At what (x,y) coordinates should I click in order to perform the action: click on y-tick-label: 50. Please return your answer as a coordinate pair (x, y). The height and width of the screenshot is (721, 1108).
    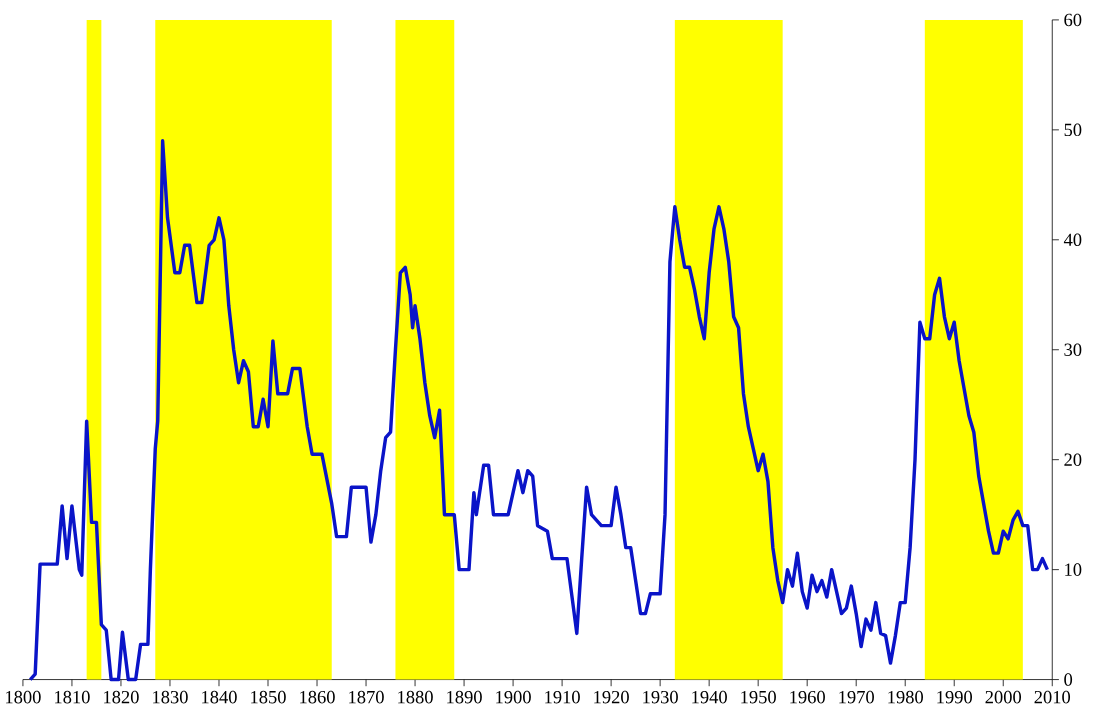
    Looking at the image, I should click on (1073, 130).